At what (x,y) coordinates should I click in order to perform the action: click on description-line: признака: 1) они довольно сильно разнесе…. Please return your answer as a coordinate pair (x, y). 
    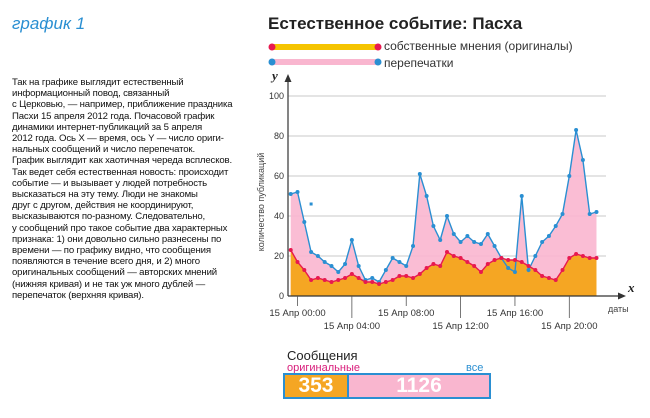
    Looking at the image, I should click on (117, 239).